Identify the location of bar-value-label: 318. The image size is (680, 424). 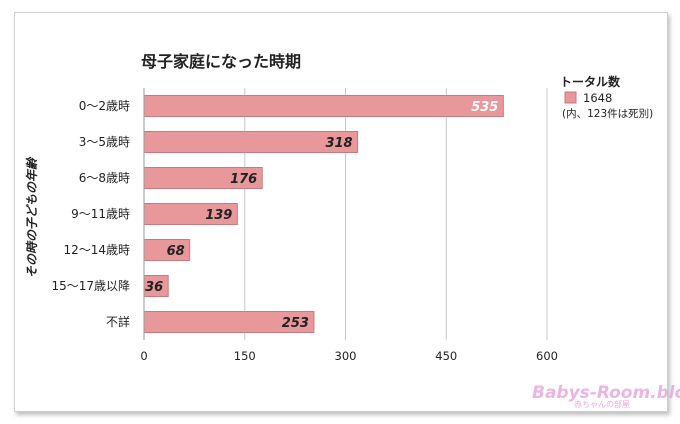
(338, 143).